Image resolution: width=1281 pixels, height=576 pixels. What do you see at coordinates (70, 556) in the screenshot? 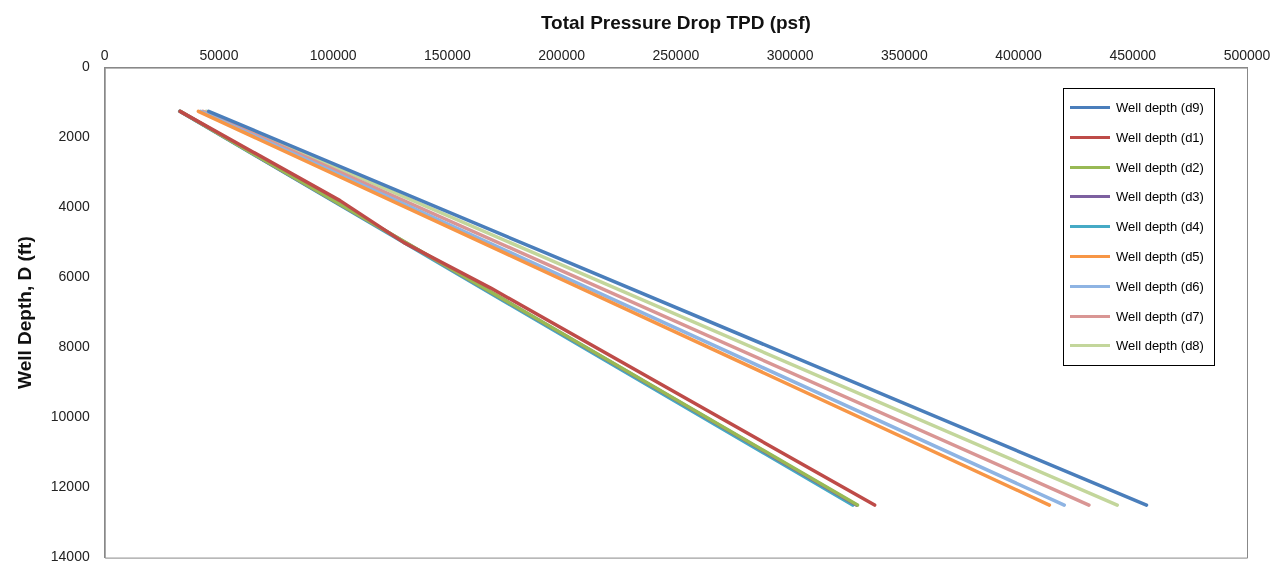
I see `y-tick-label: 14000` at bounding box center [70, 556].